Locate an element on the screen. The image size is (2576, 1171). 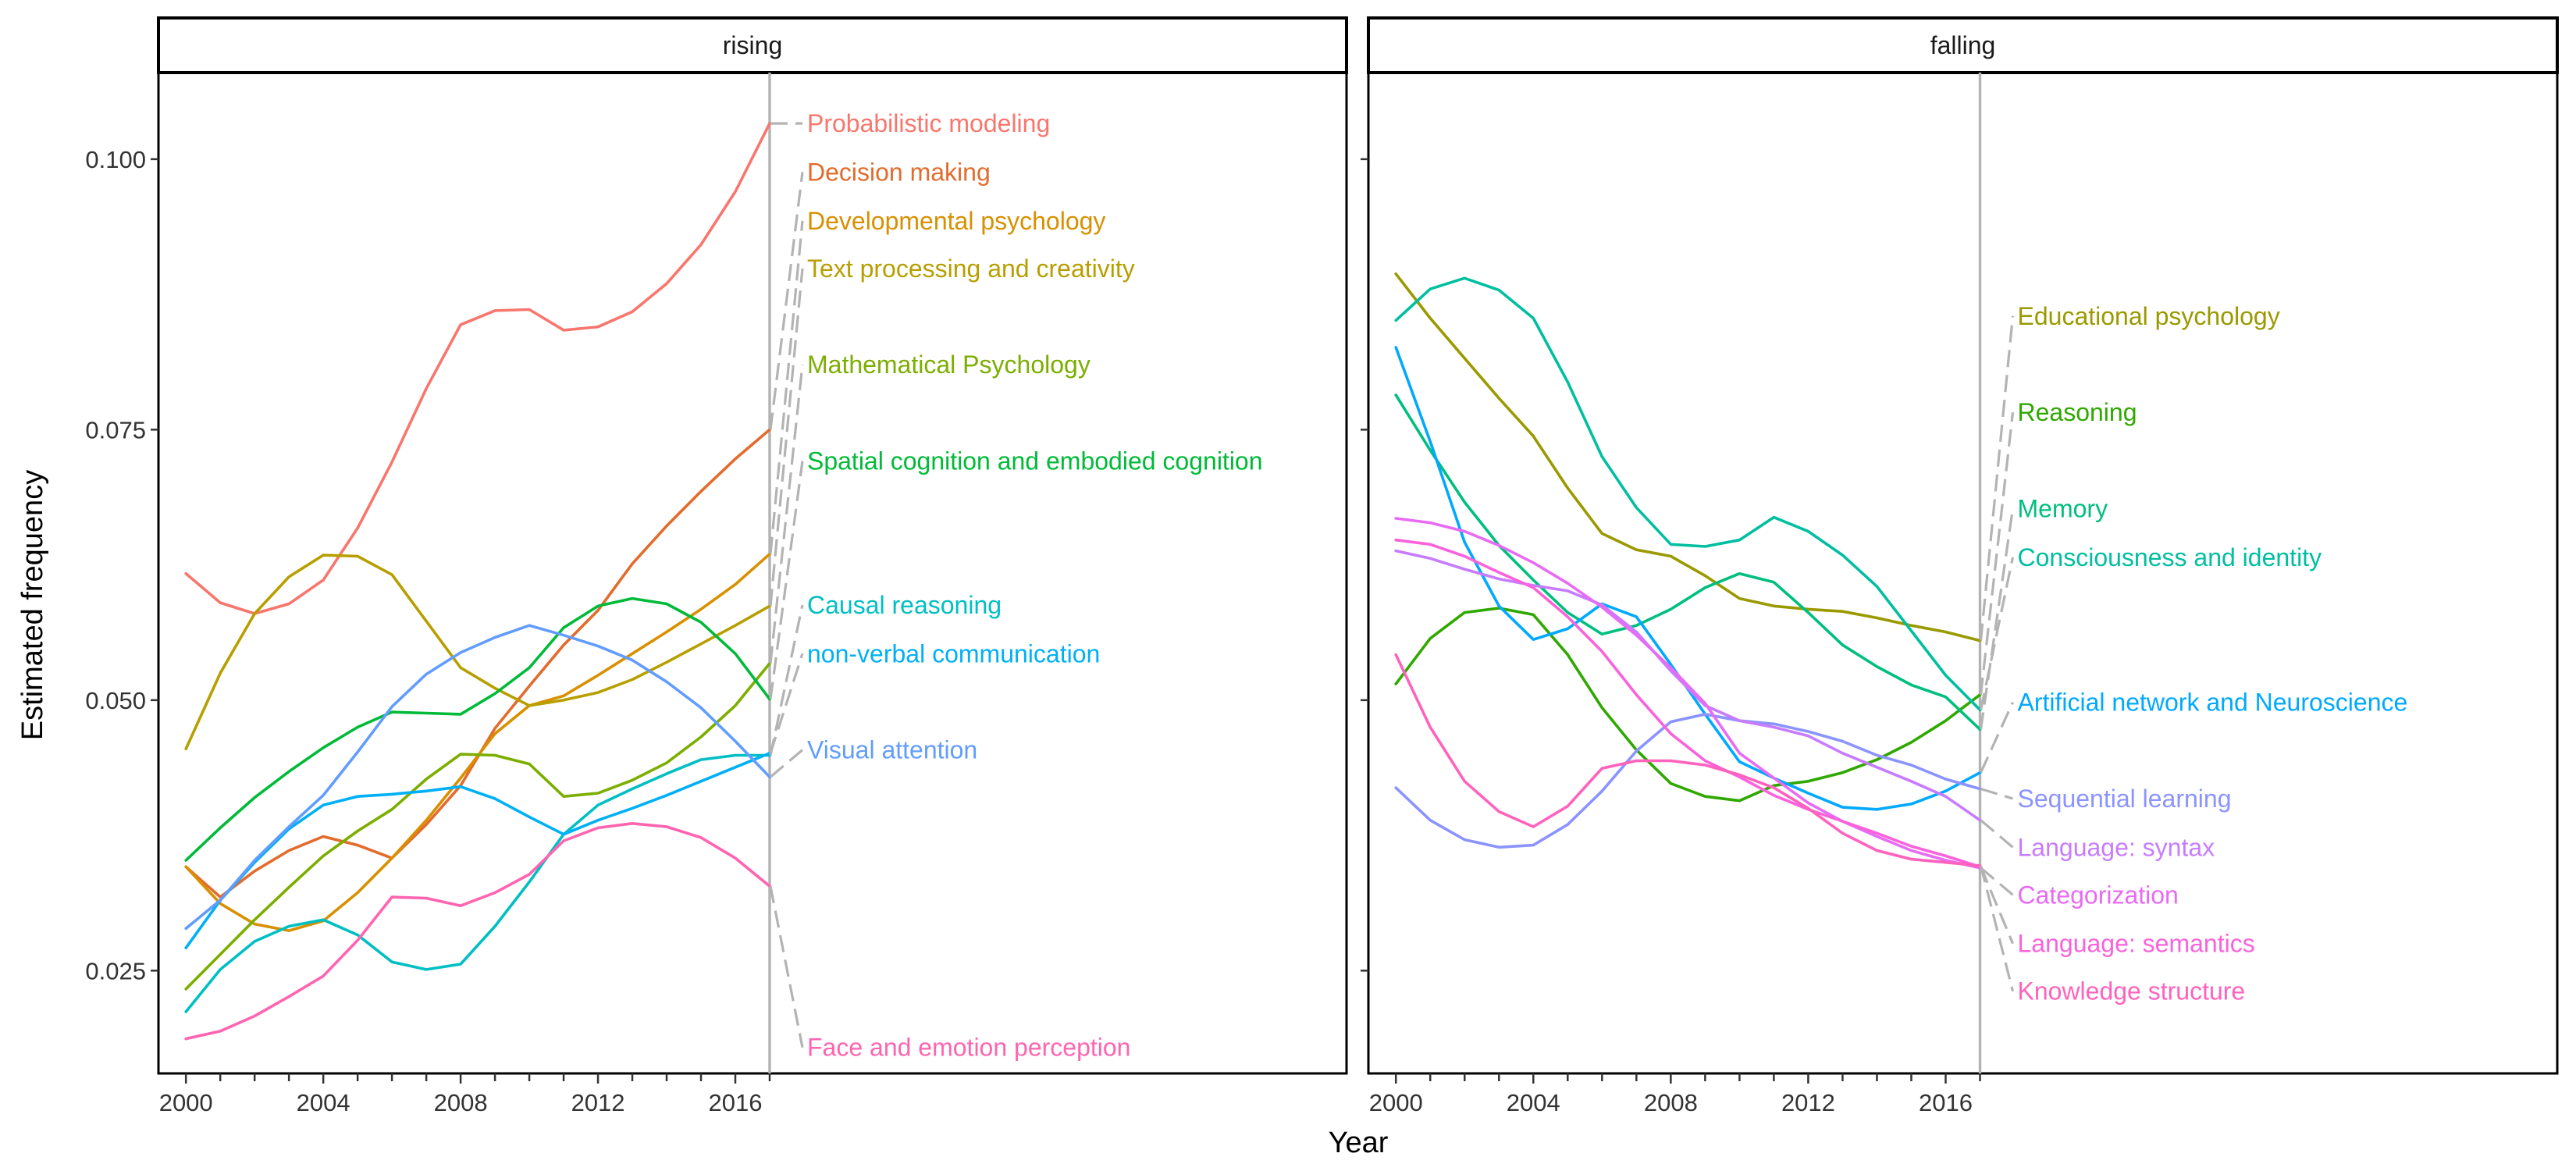
strip-title: rising is located at coordinates (752, 45).